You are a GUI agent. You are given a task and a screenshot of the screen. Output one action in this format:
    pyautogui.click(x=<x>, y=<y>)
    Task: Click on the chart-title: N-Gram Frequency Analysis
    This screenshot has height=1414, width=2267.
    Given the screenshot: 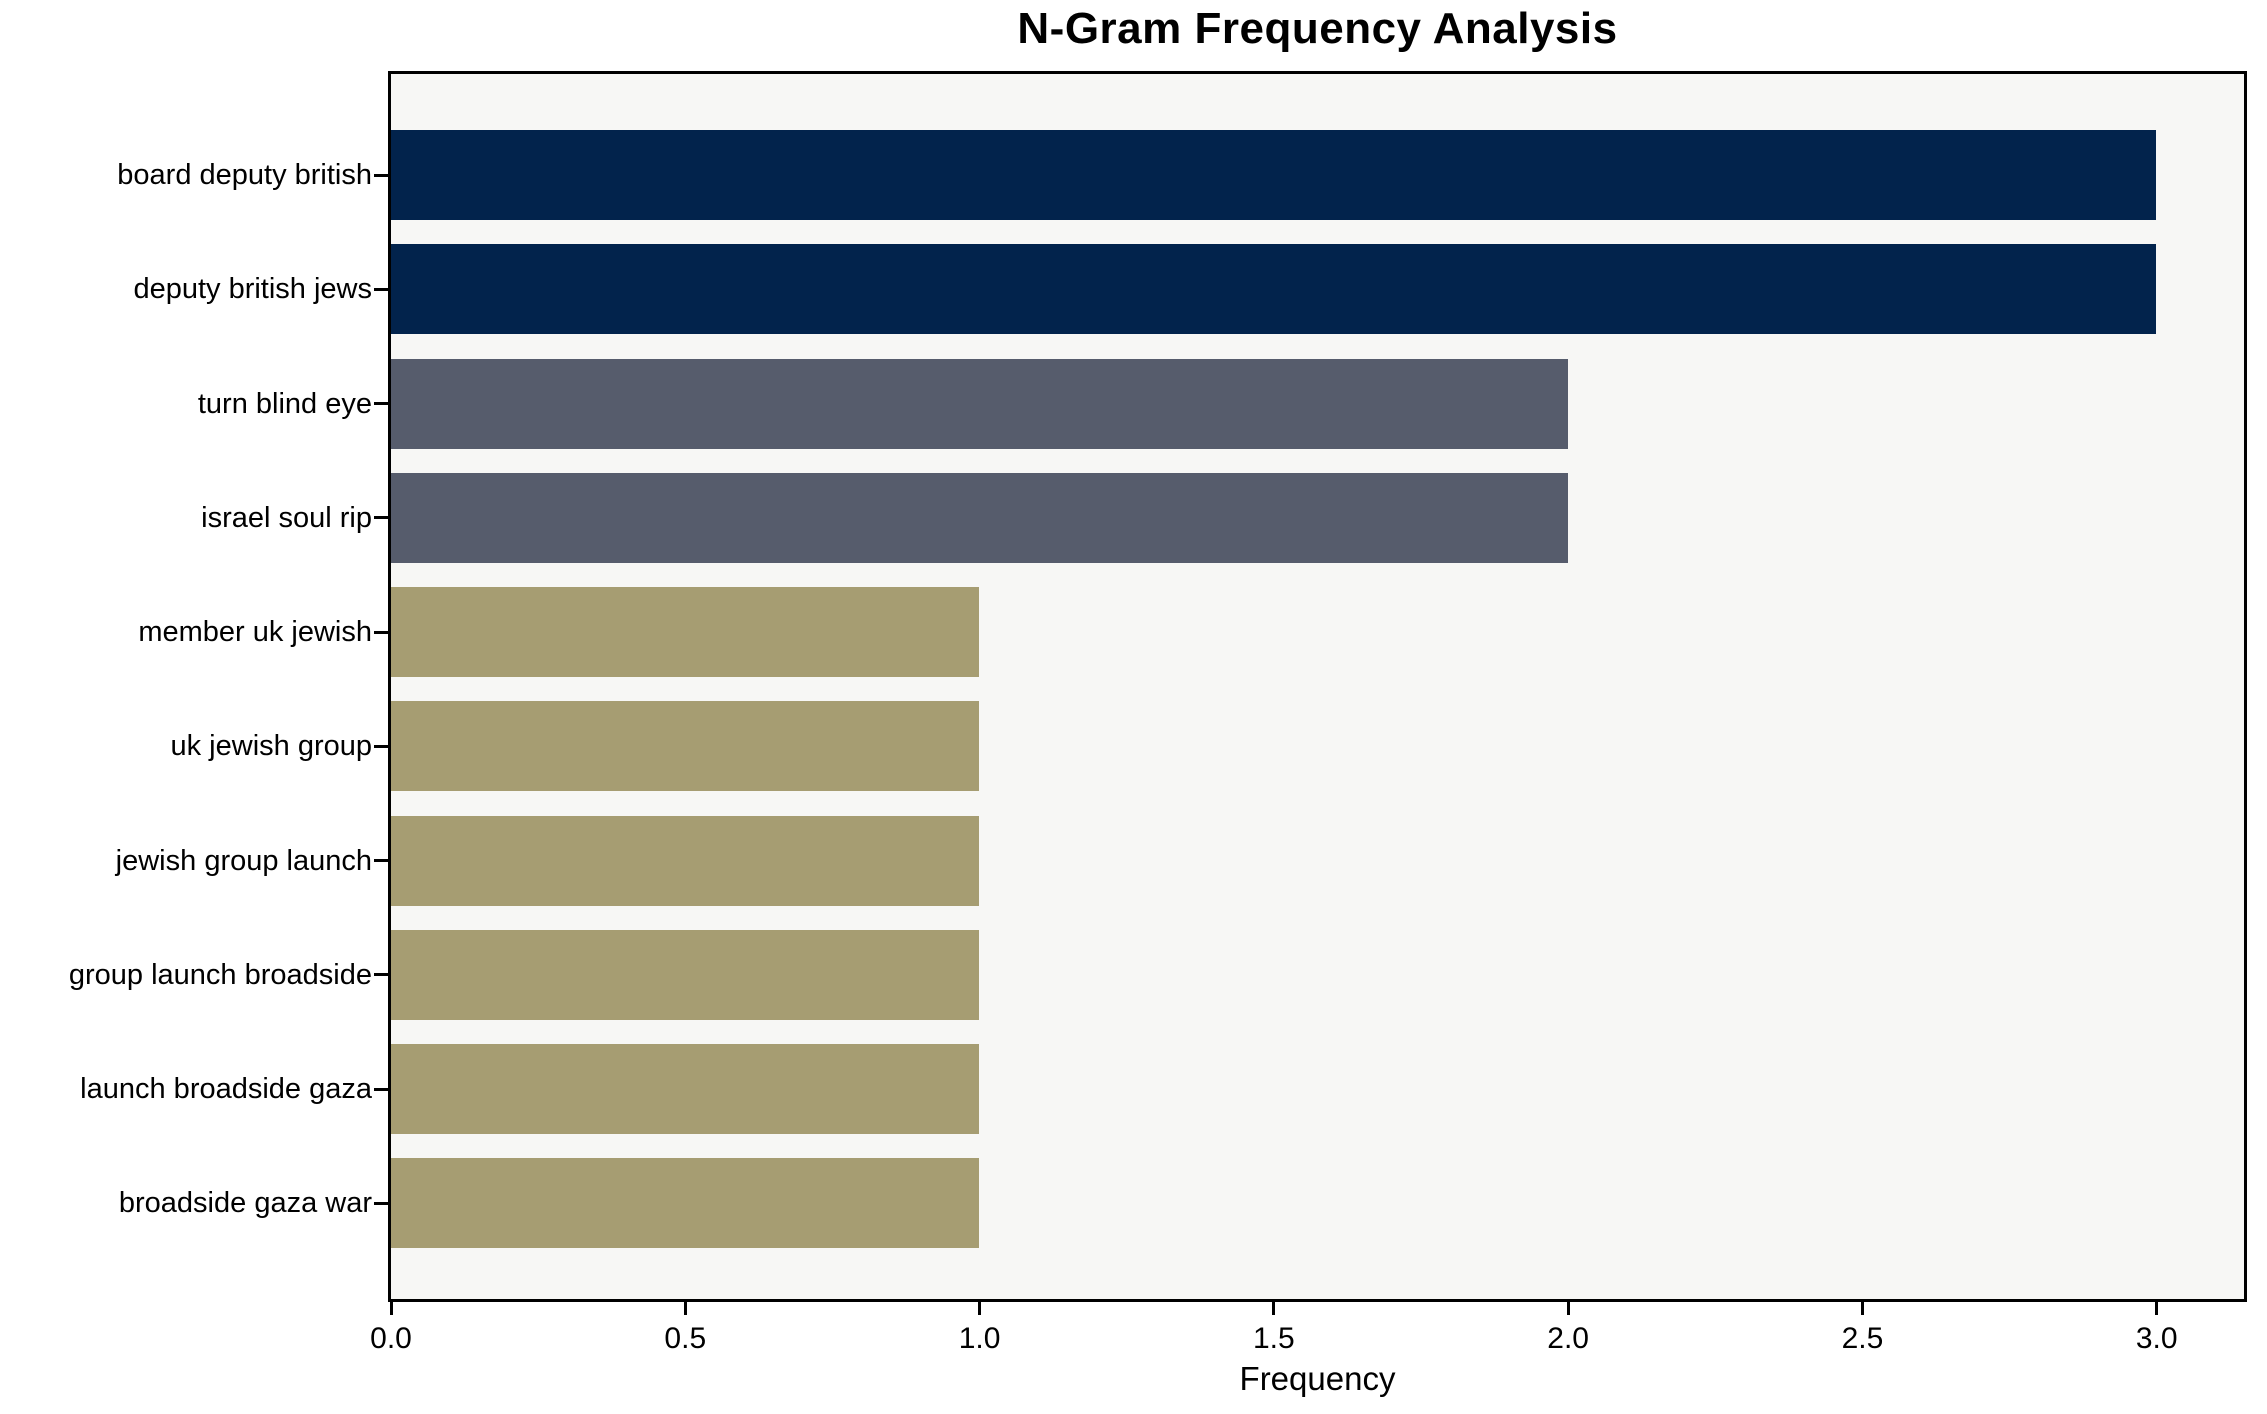 What is the action you would take?
    pyautogui.click(x=1317, y=28)
    